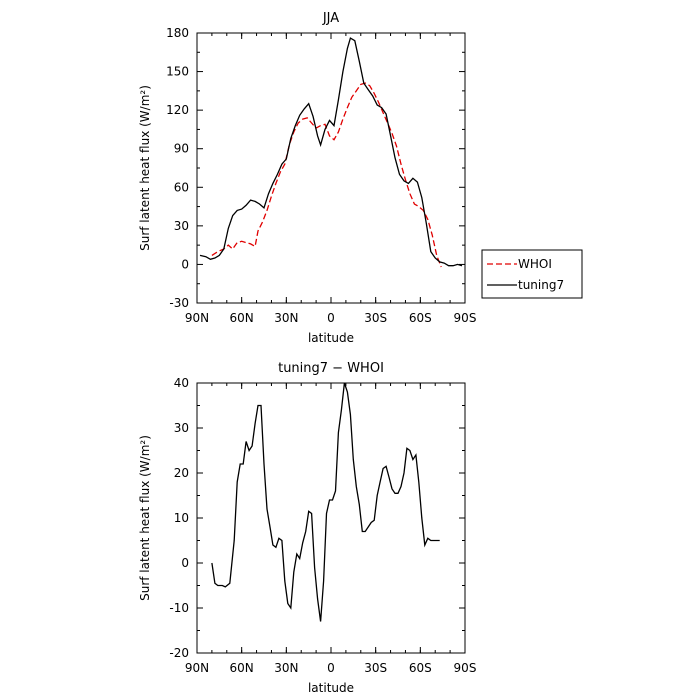  I want to click on y-tick-label: 20, so click(181, 473).